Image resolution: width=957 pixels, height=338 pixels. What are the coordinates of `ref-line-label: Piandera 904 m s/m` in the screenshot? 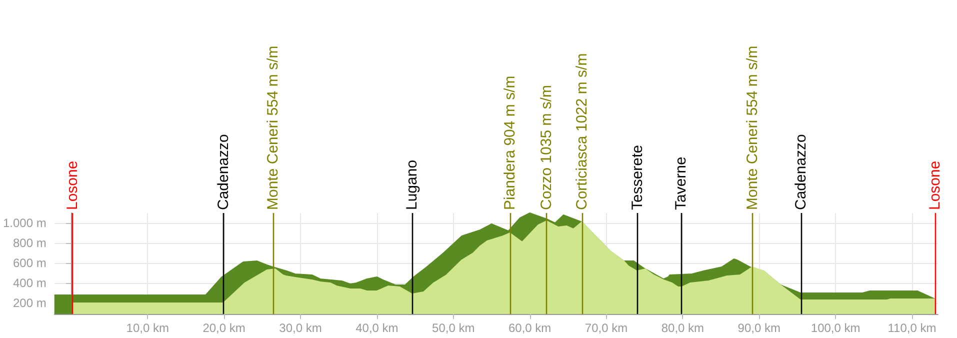 It's located at (509, 143).